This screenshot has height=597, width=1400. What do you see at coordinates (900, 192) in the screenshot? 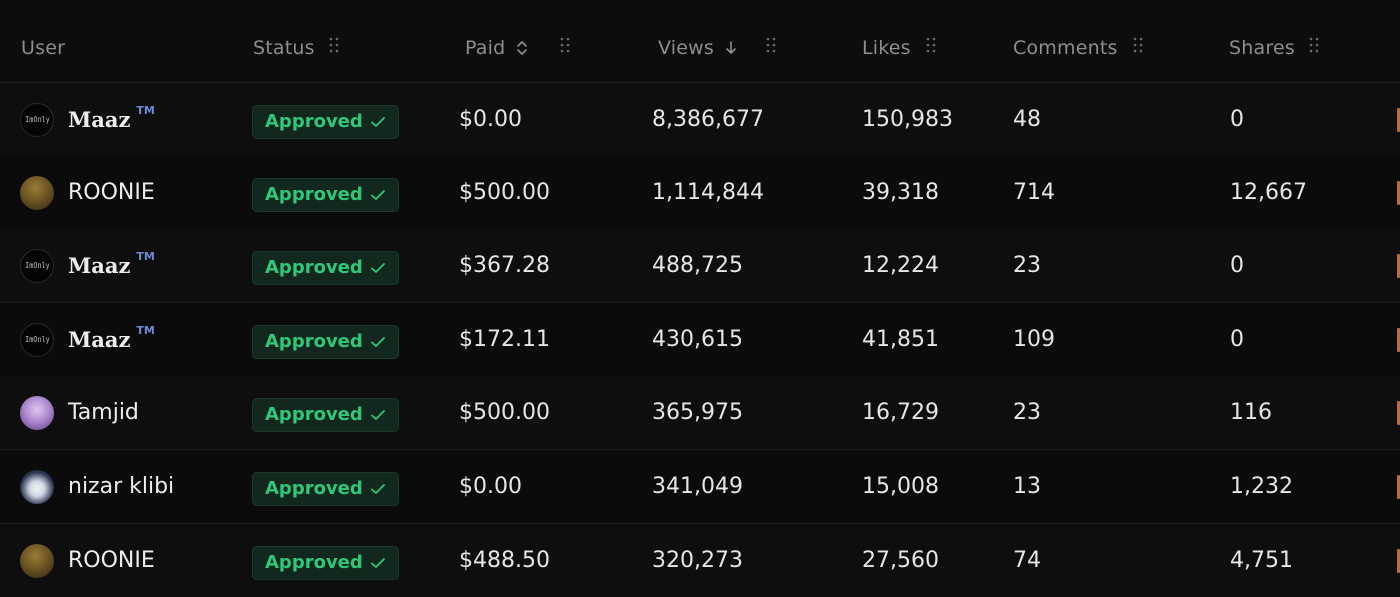
I see `likes-cell: 39,318` at bounding box center [900, 192].